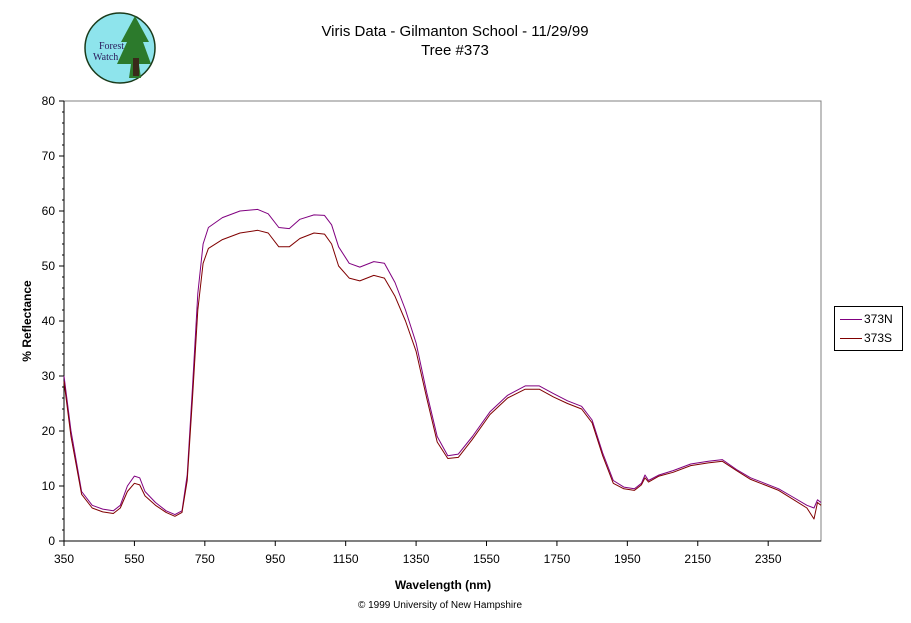 The height and width of the screenshot is (623, 911). Describe the element at coordinates (878, 338) in the screenshot. I see `legend-label-373s: 373S` at that location.